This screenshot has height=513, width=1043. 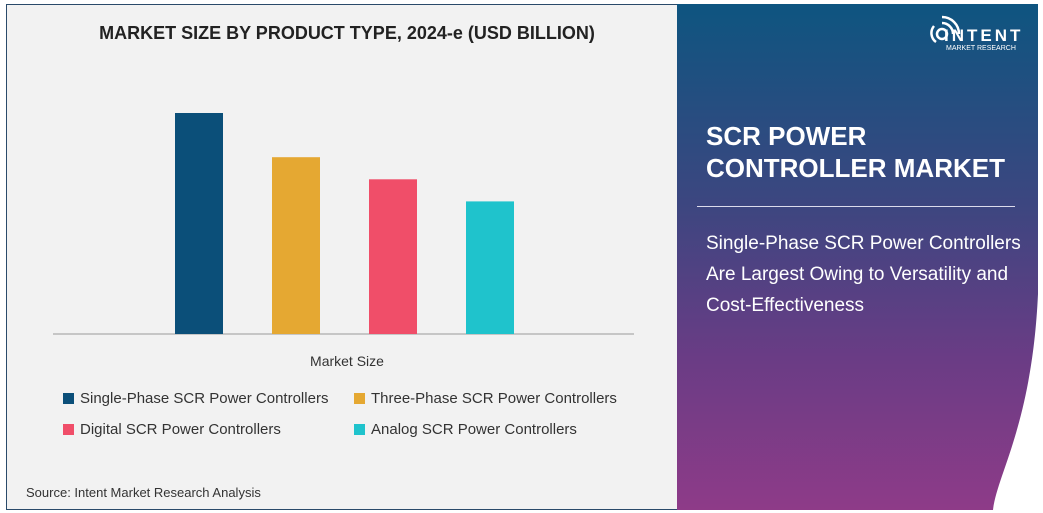 What do you see at coordinates (199, 223) in the screenshot?
I see `bar-single-phase-scr-power-controllers` at bounding box center [199, 223].